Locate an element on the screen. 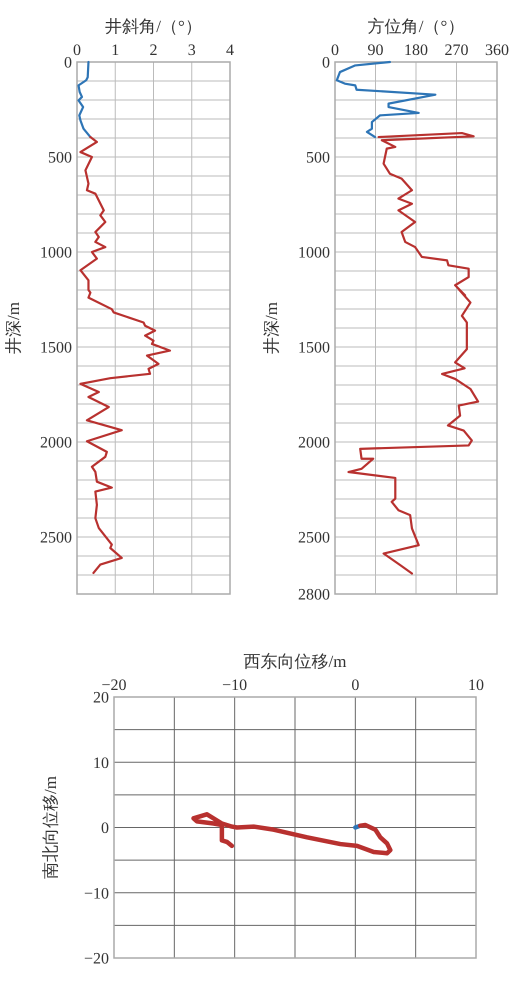 The width and height of the screenshot is (513, 987). x-tick-label: 90 is located at coordinates (376, 50).